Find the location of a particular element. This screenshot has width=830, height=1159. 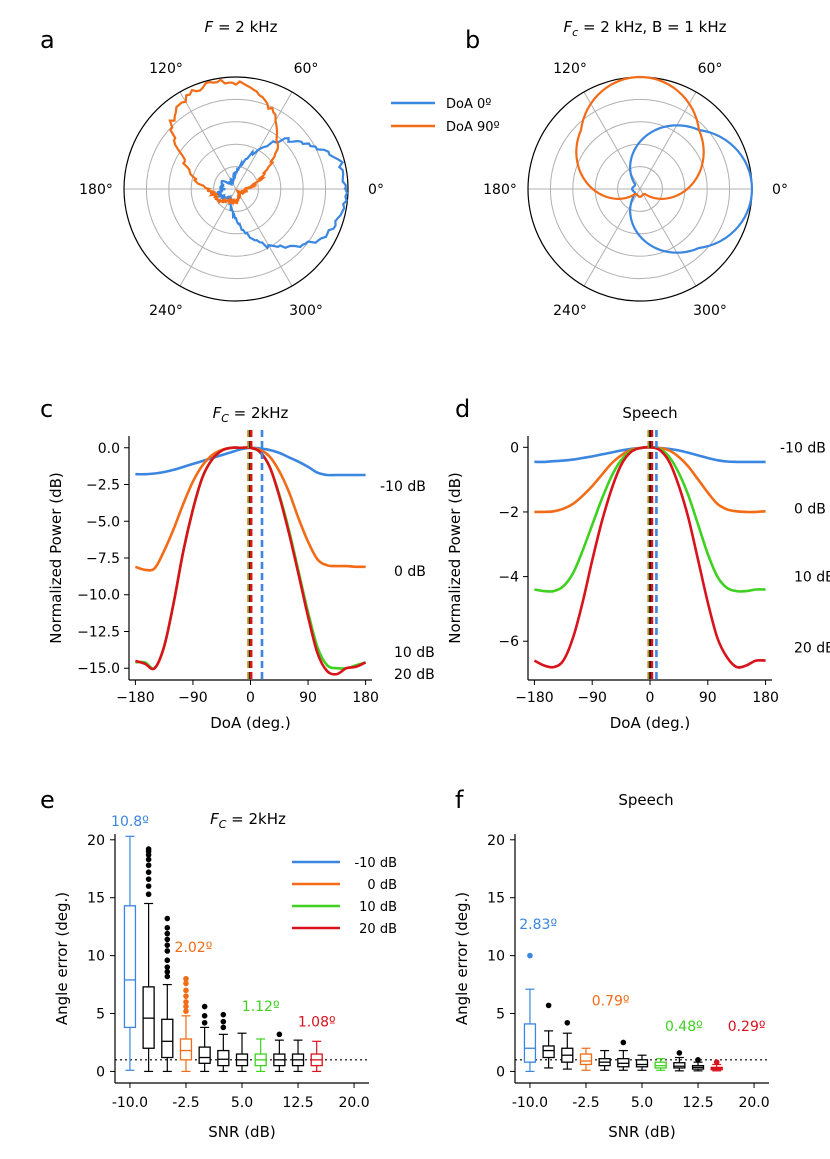

x-tick-label: 90 is located at coordinates (308, 698).